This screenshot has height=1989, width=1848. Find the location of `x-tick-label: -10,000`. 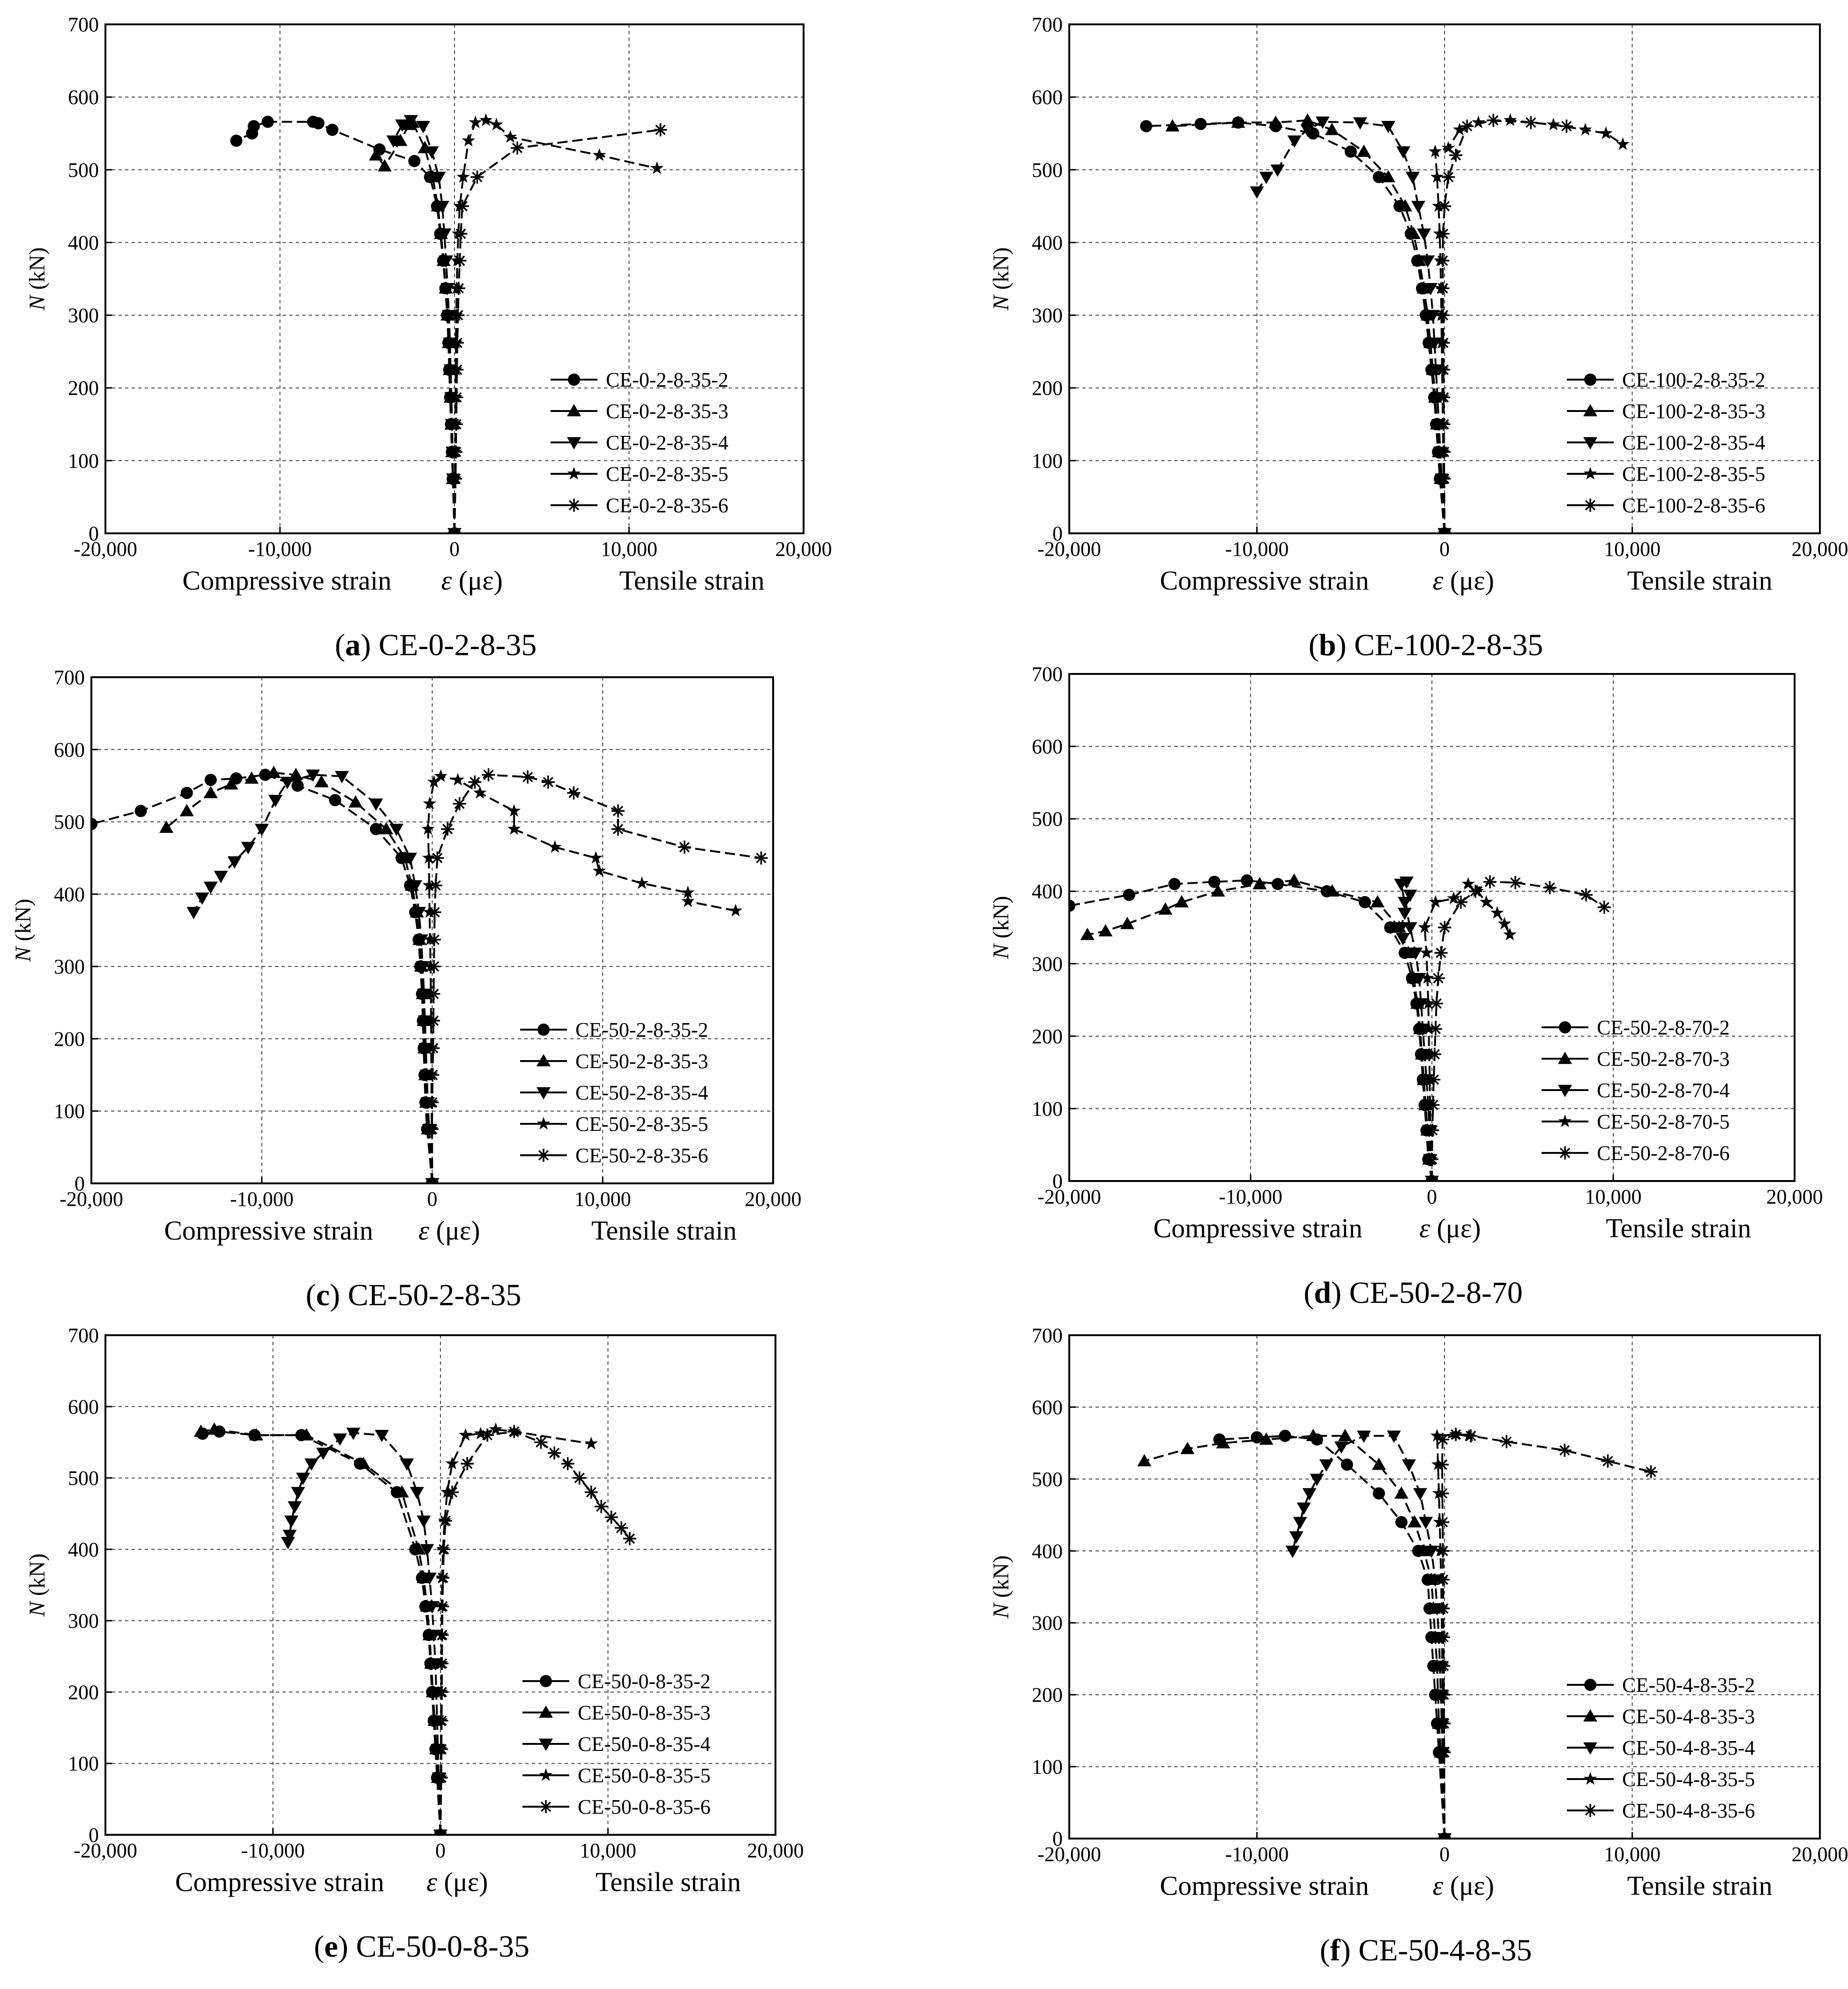

x-tick-label: -10,000 is located at coordinates (273, 1850).